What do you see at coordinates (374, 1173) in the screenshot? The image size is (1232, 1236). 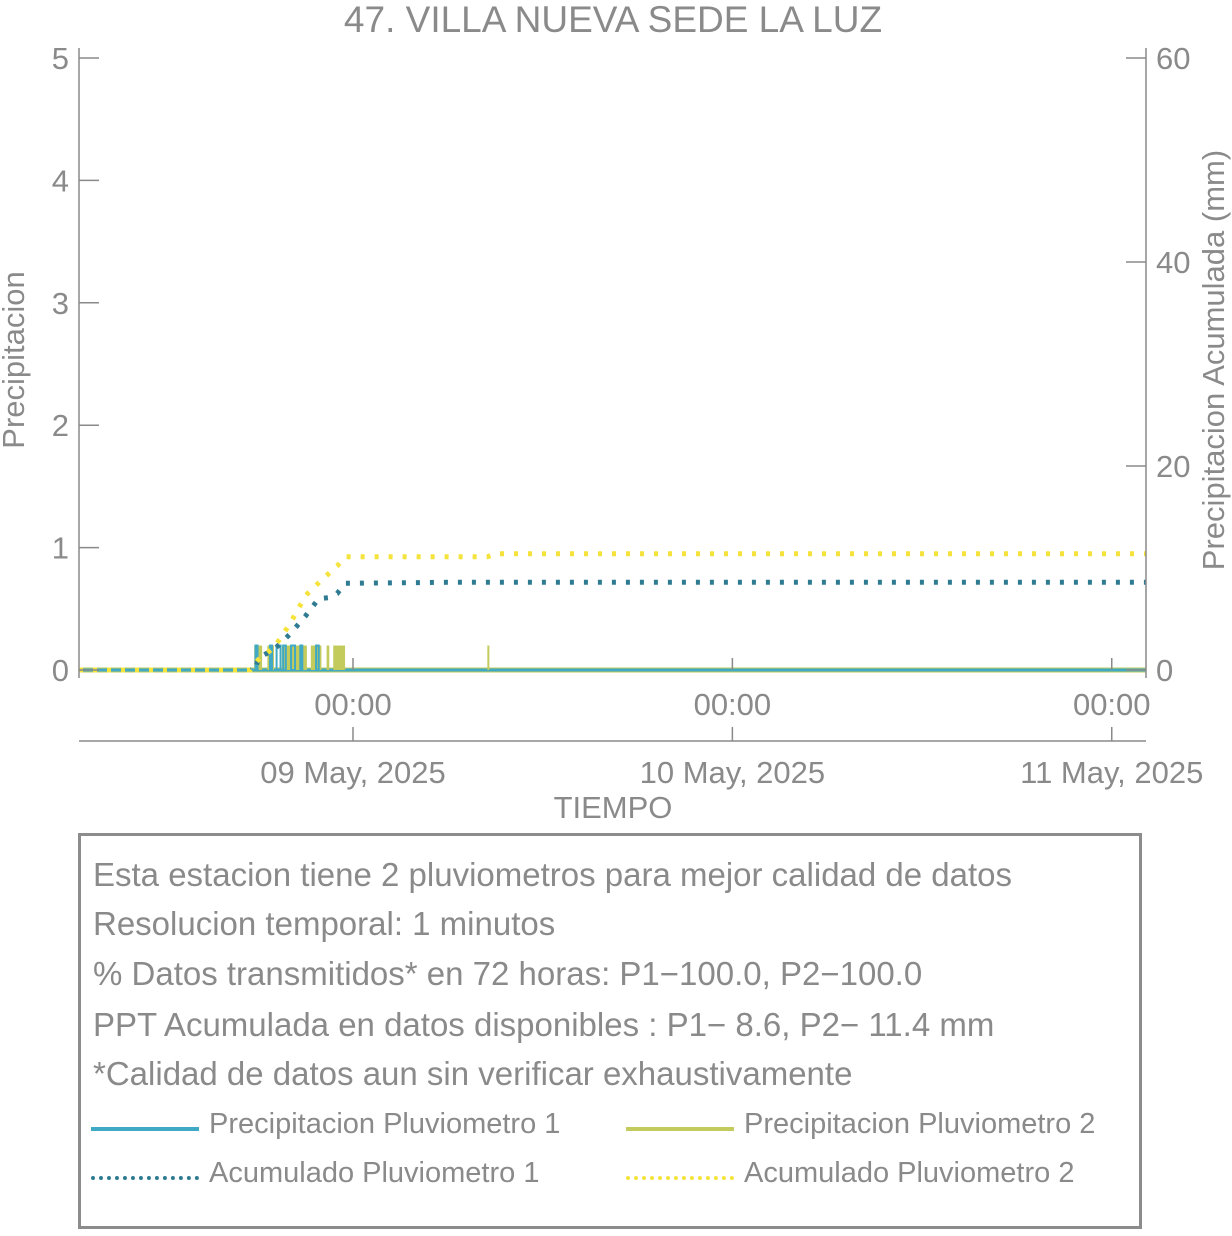 I see `legend-label-accum-p1: Acumulado Pluviometro 1` at bounding box center [374, 1173].